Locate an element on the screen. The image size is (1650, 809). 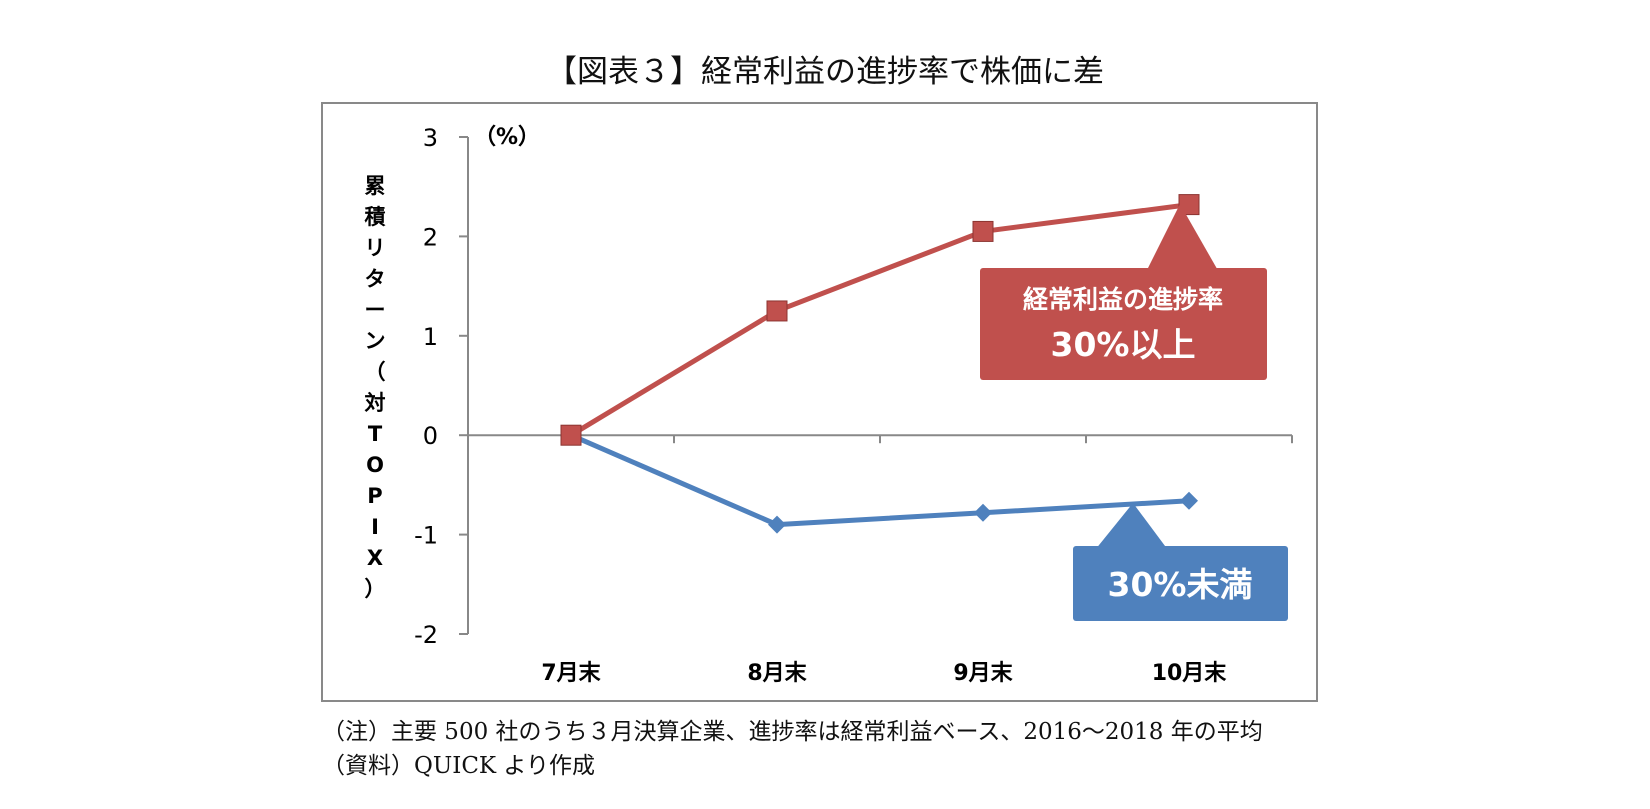
y-axis-title-char: ） is located at coordinates (375, 589).